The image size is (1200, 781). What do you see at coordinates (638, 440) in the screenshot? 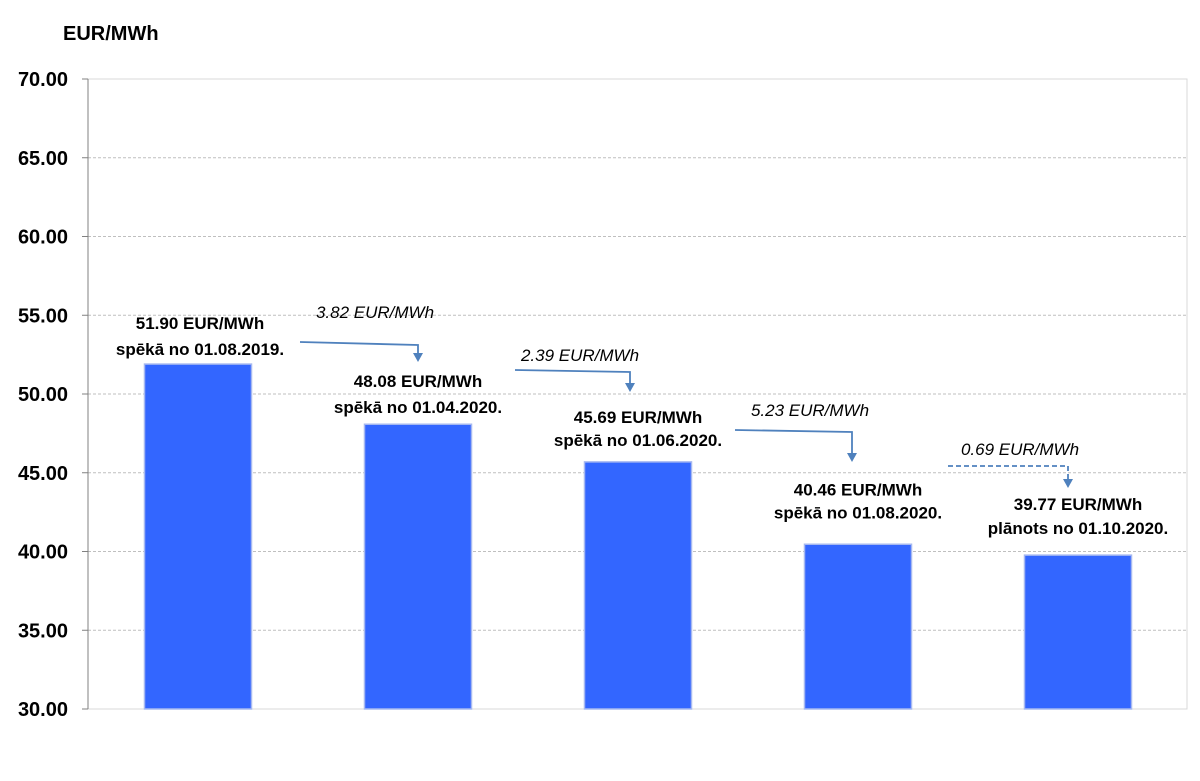
I see `data-label: spēkā no 01.06.2020.` at bounding box center [638, 440].